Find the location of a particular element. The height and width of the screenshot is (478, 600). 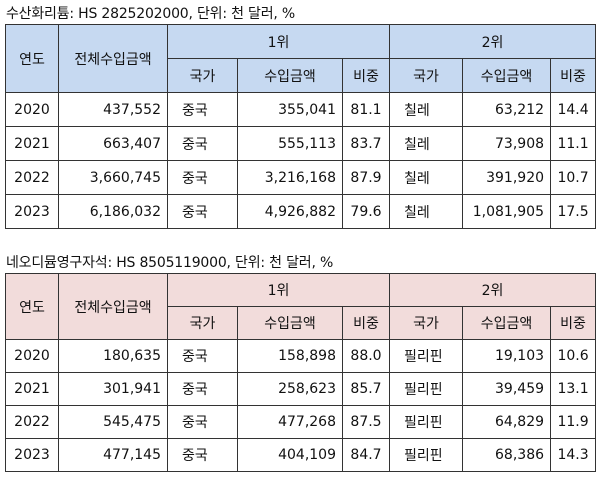

cell-total: 663,407 is located at coordinates (113, 143).